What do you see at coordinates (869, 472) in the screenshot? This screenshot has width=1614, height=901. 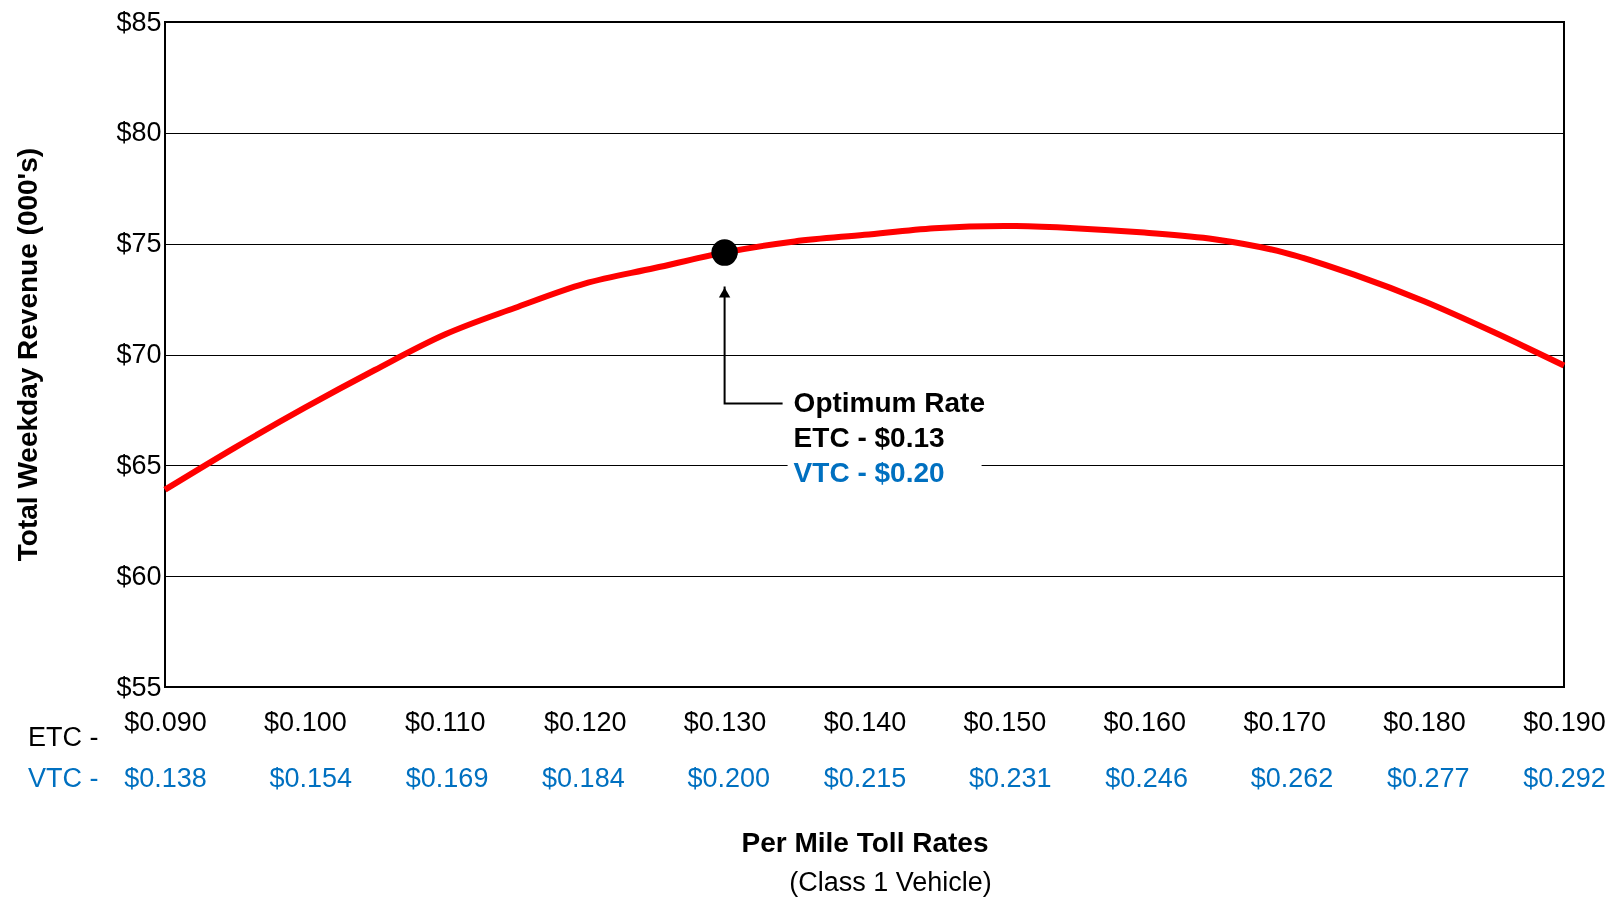 I see `annotation: VTC - $0.20` at bounding box center [869, 472].